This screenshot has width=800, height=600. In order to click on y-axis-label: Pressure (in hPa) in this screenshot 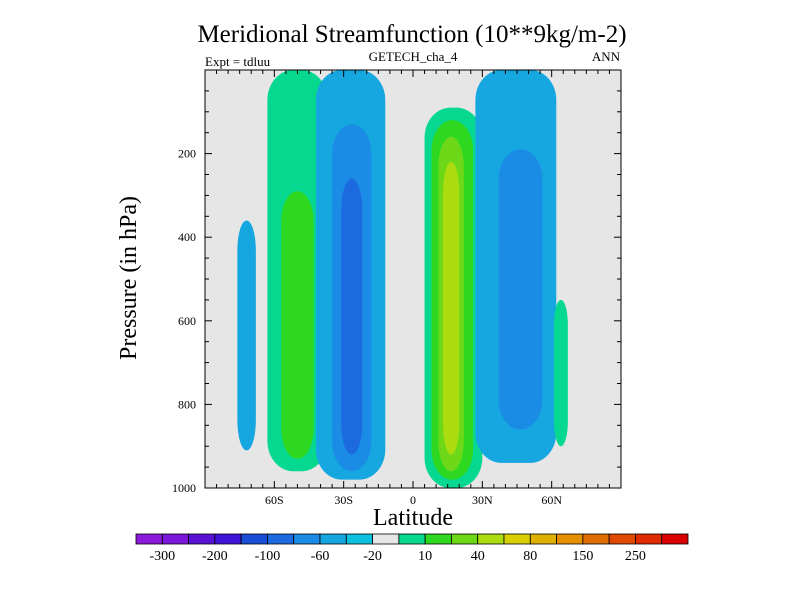, I will do `click(129, 278)`.